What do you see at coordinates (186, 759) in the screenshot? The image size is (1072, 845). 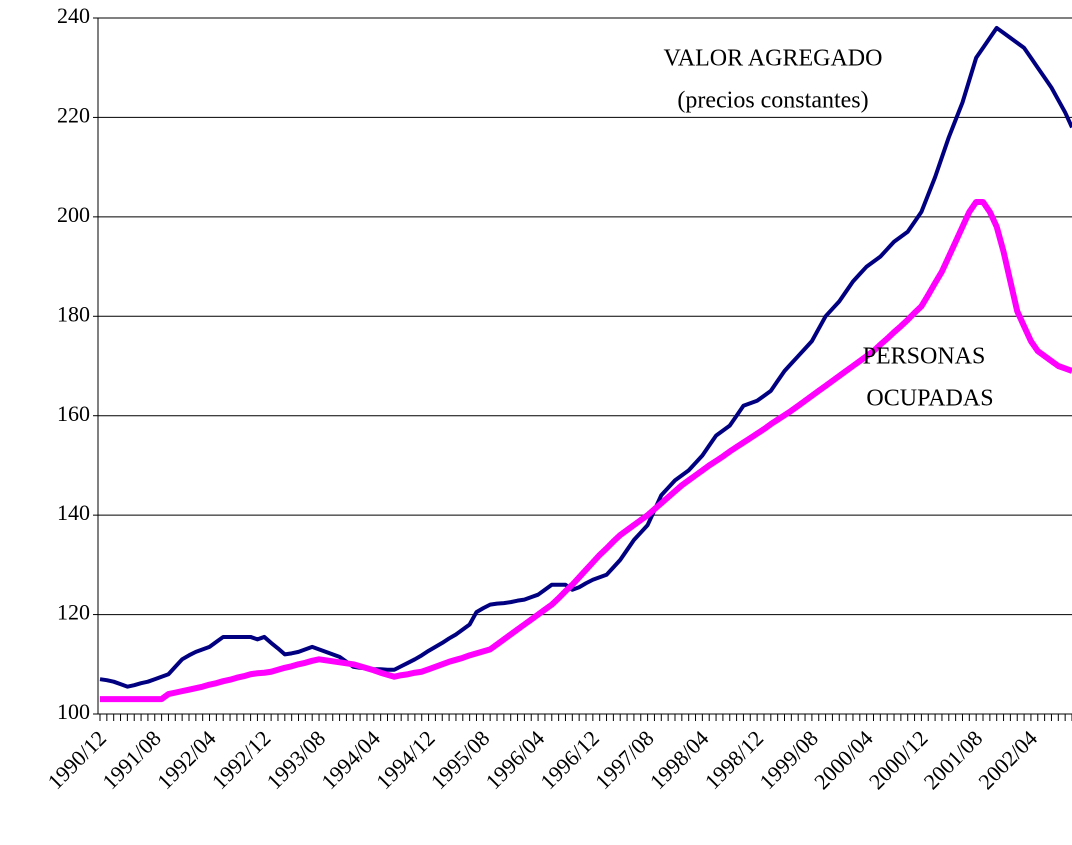 I see `x-tick-label: 1992/04` at bounding box center [186, 759].